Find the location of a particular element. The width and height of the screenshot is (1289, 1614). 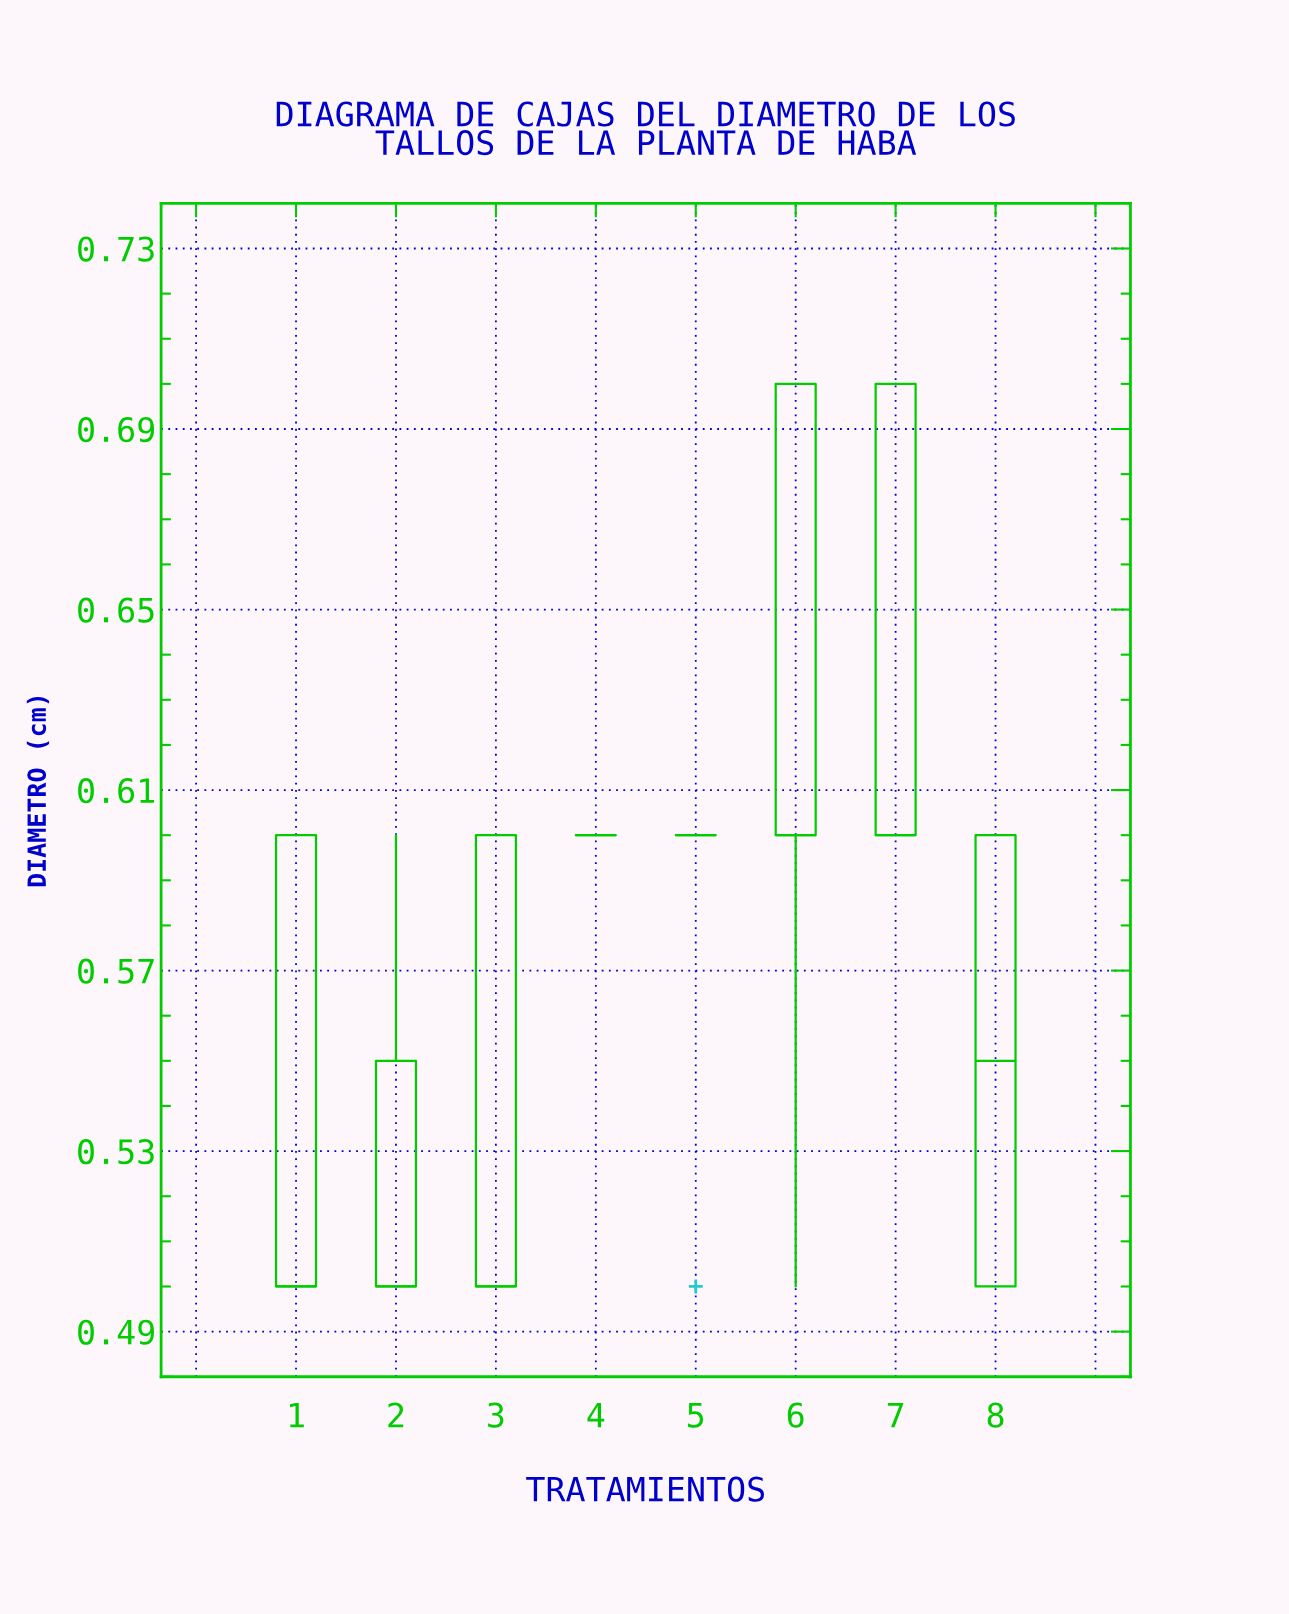

y-tick-label: 0.69 is located at coordinates (116, 430).